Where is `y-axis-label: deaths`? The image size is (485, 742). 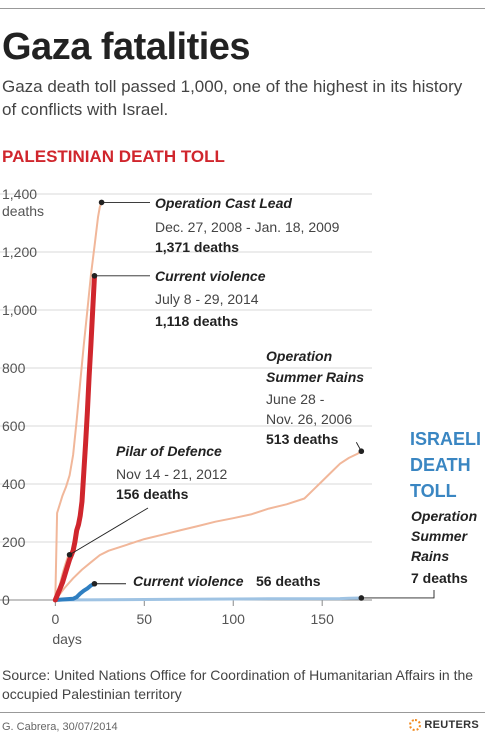 y-axis-label: deaths is located at coordinates (23, 211).